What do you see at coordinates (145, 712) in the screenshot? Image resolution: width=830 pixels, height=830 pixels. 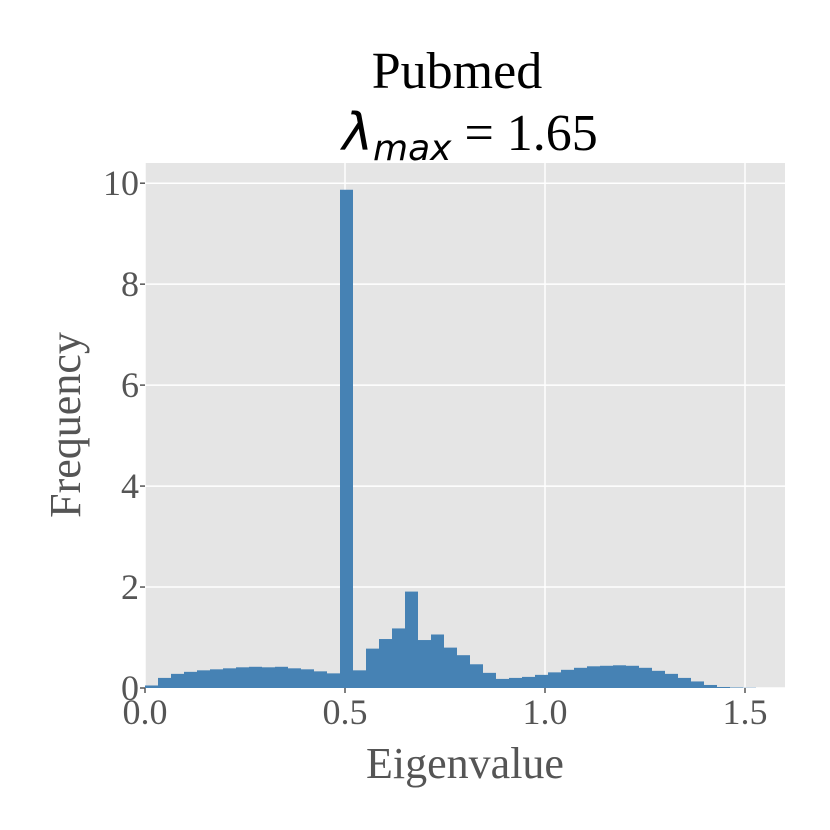 I see `x-tick-label: 0.0` at bounding box center [145, 712].